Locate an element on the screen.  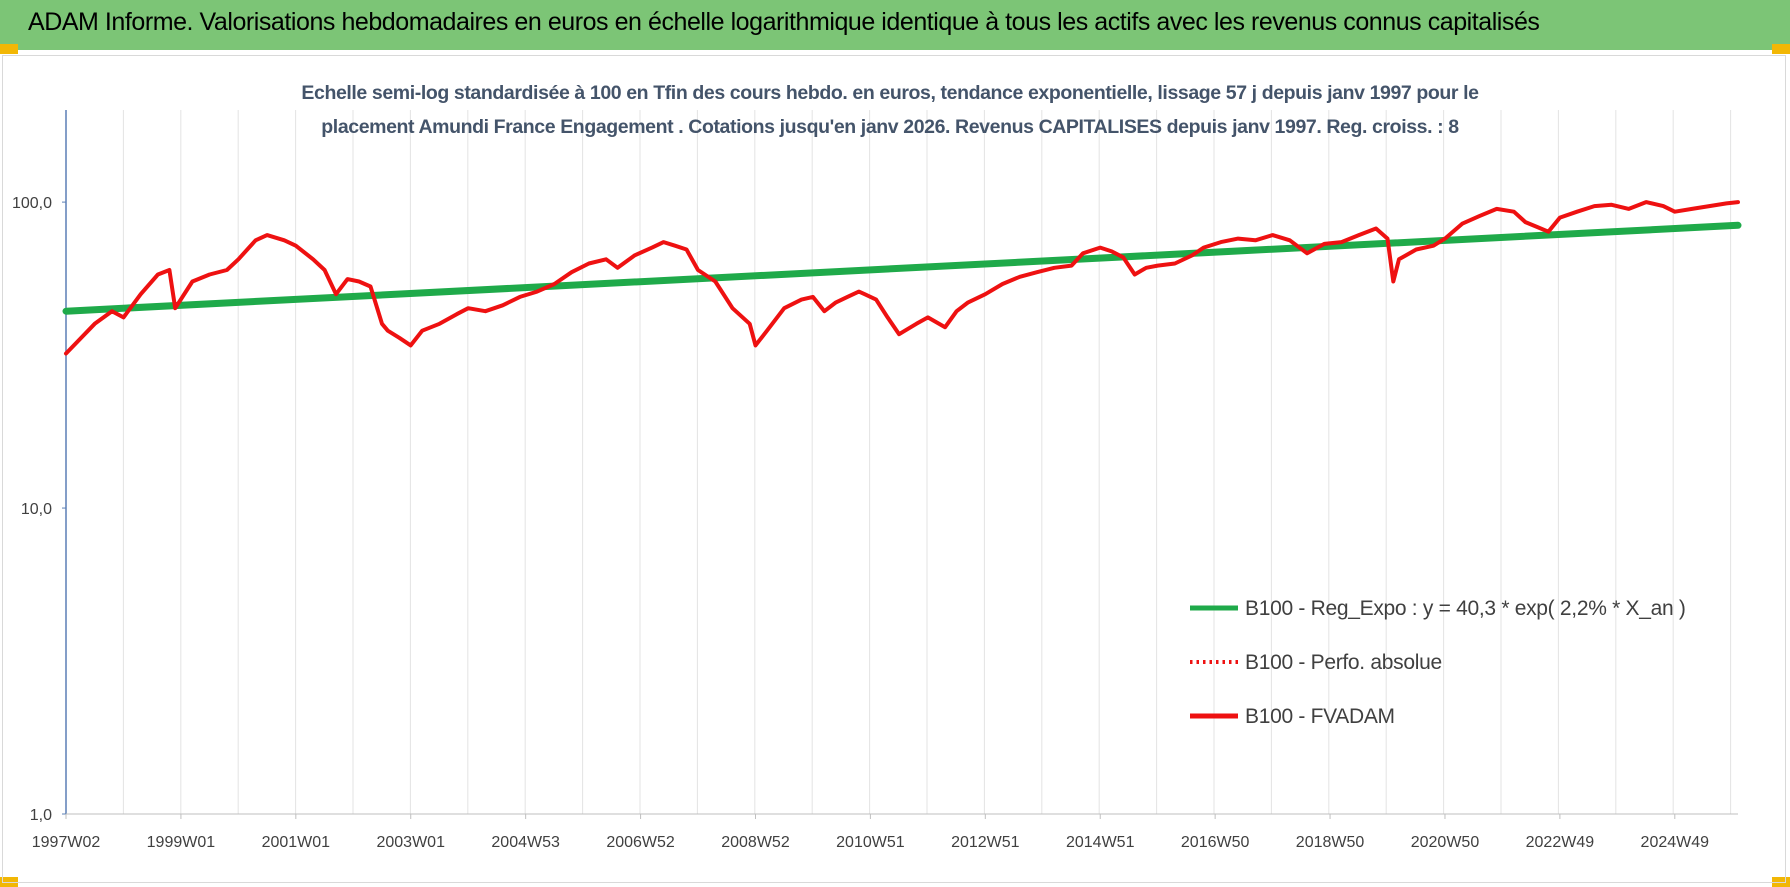
x-tick-label: 2024W49 is located at coordinates (1675, 842).